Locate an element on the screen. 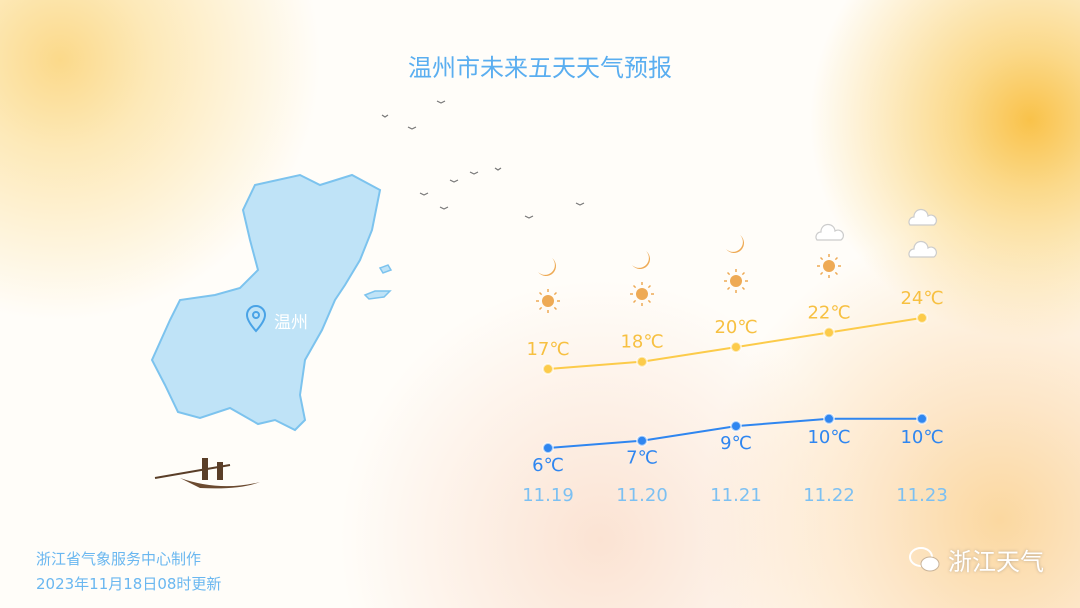  data-label: 7℃ is located at coordinates (642, 458).